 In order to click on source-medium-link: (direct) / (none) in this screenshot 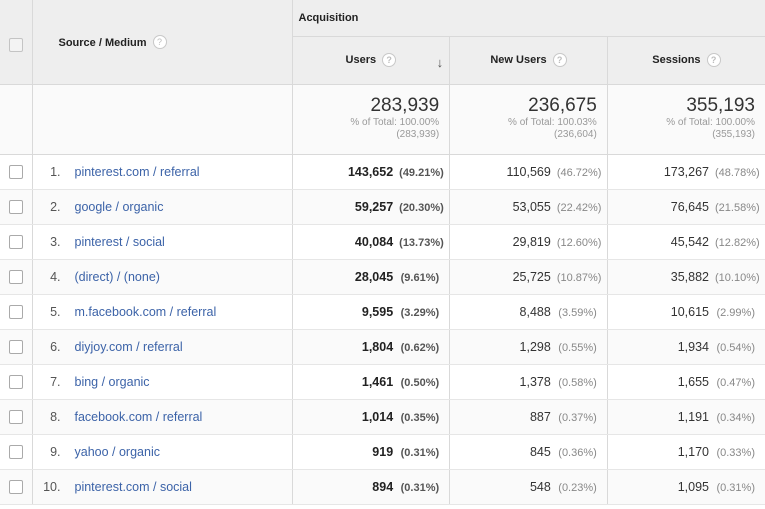, I will do `click(117, 276)`.